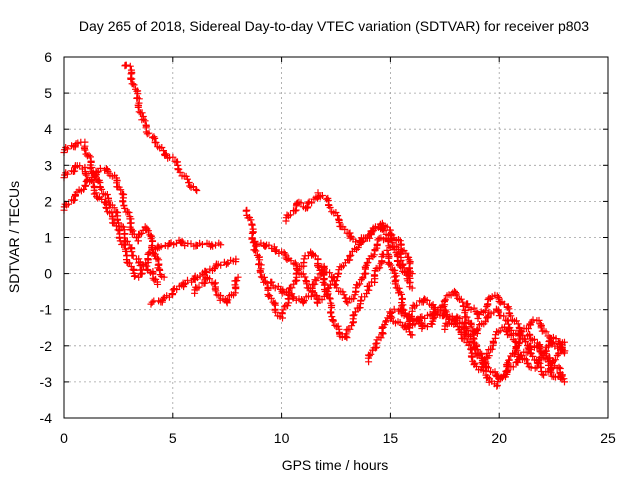 This screenshot has height=480, width=640. What do you see at coordinates (335, 465) in the screenshot?
I see `x-axis-label: GPS time / hours` at bounding box center [335, 465].